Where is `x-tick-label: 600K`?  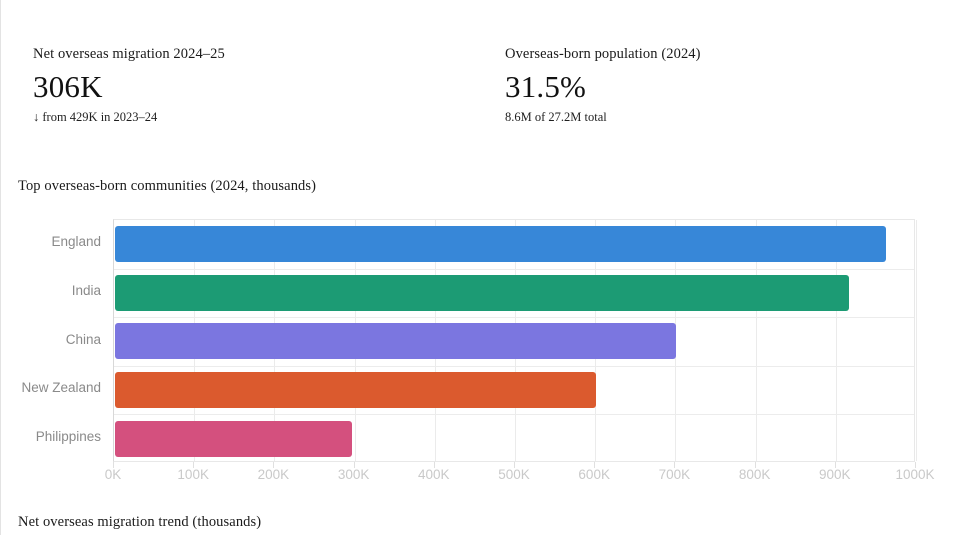 x-tick-label: 600K is located at coordinates (594, 474).